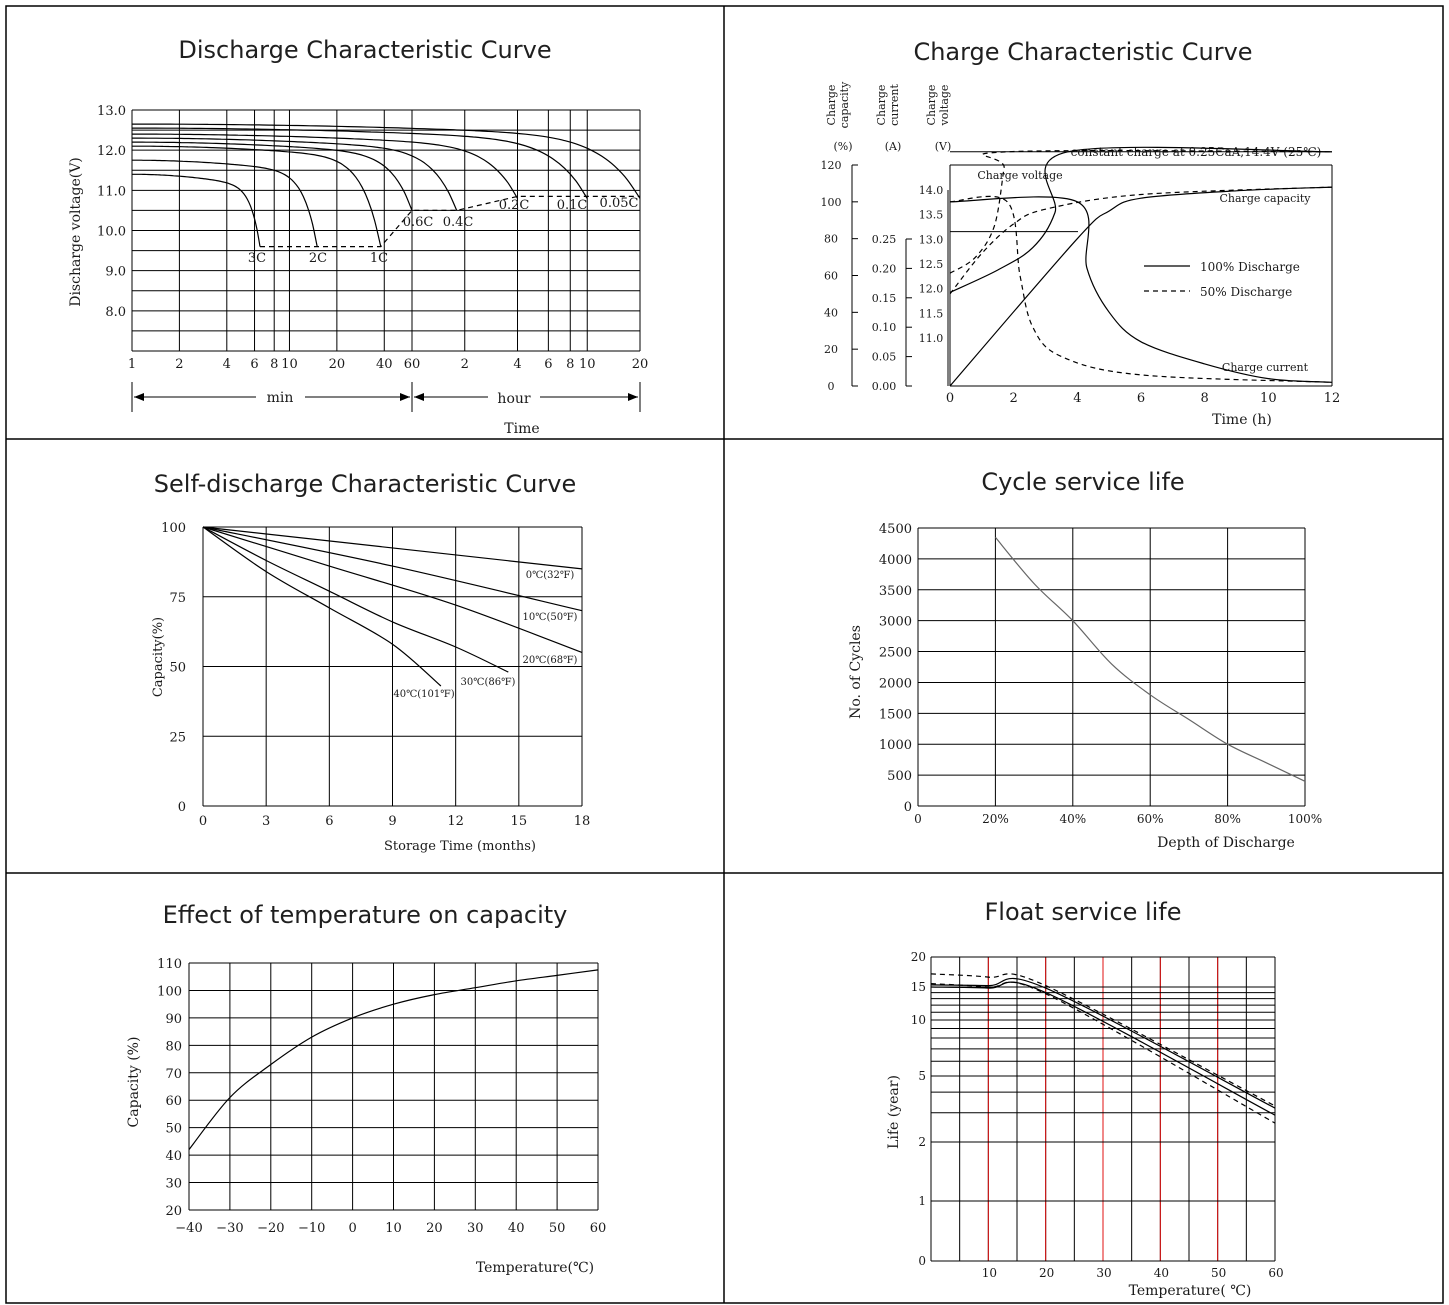 The width and height of the screenshot is (1449, 1305). Describe the element at coordinates (831, 312) in the screenshot. I see `capacity-tick: 40` at that location.